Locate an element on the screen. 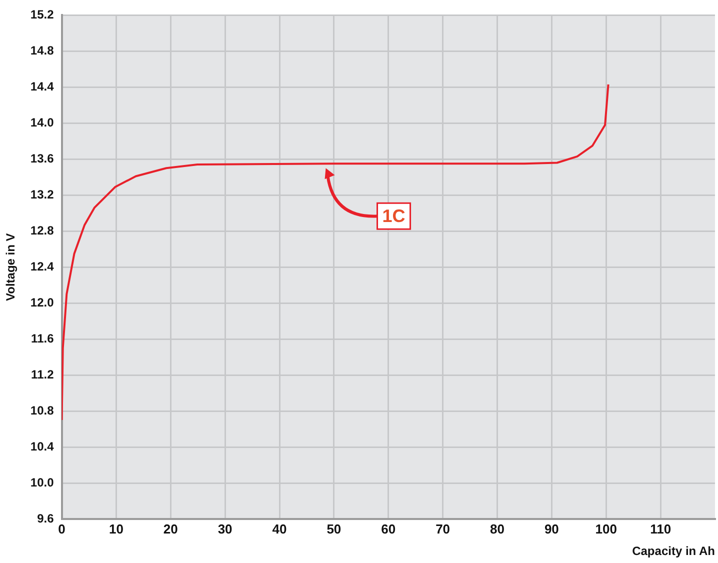 The height and width of the screenshot is (563, 718). x-tick-label: 20 is located at coordinates (170, 528).